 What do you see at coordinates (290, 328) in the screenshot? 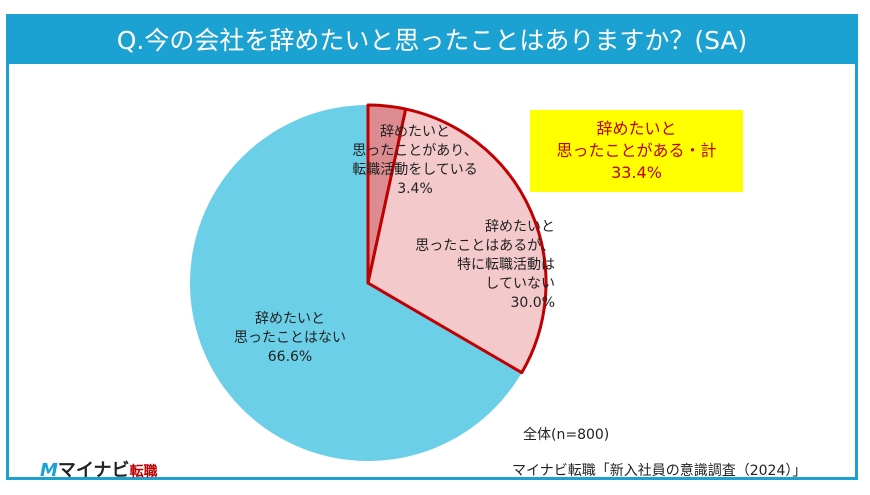
I see `slice-label-3-text: 辞めたいと 思ったことはない` at bounding box center [290, 328].